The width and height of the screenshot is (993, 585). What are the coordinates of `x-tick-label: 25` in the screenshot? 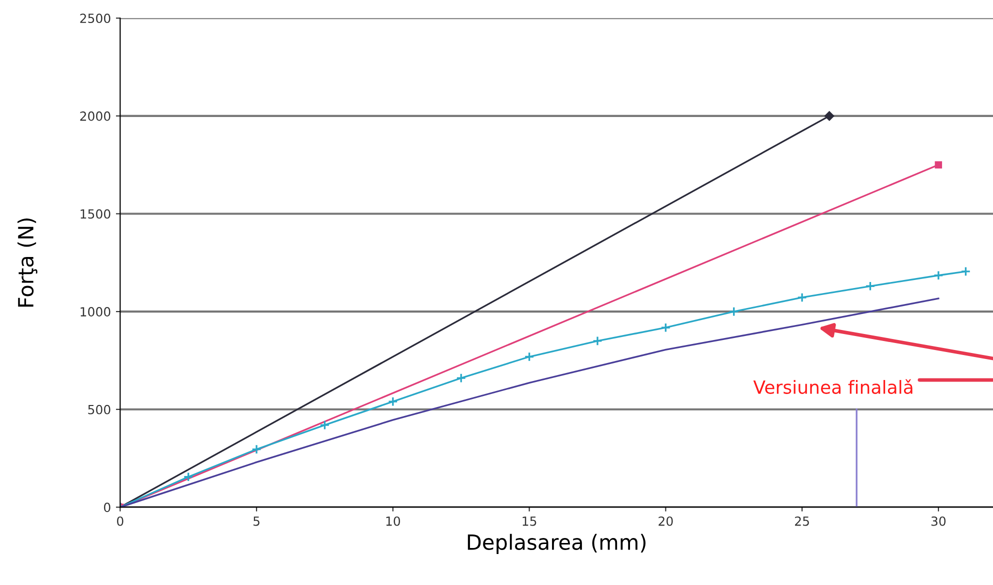 It's located at (802, 521).